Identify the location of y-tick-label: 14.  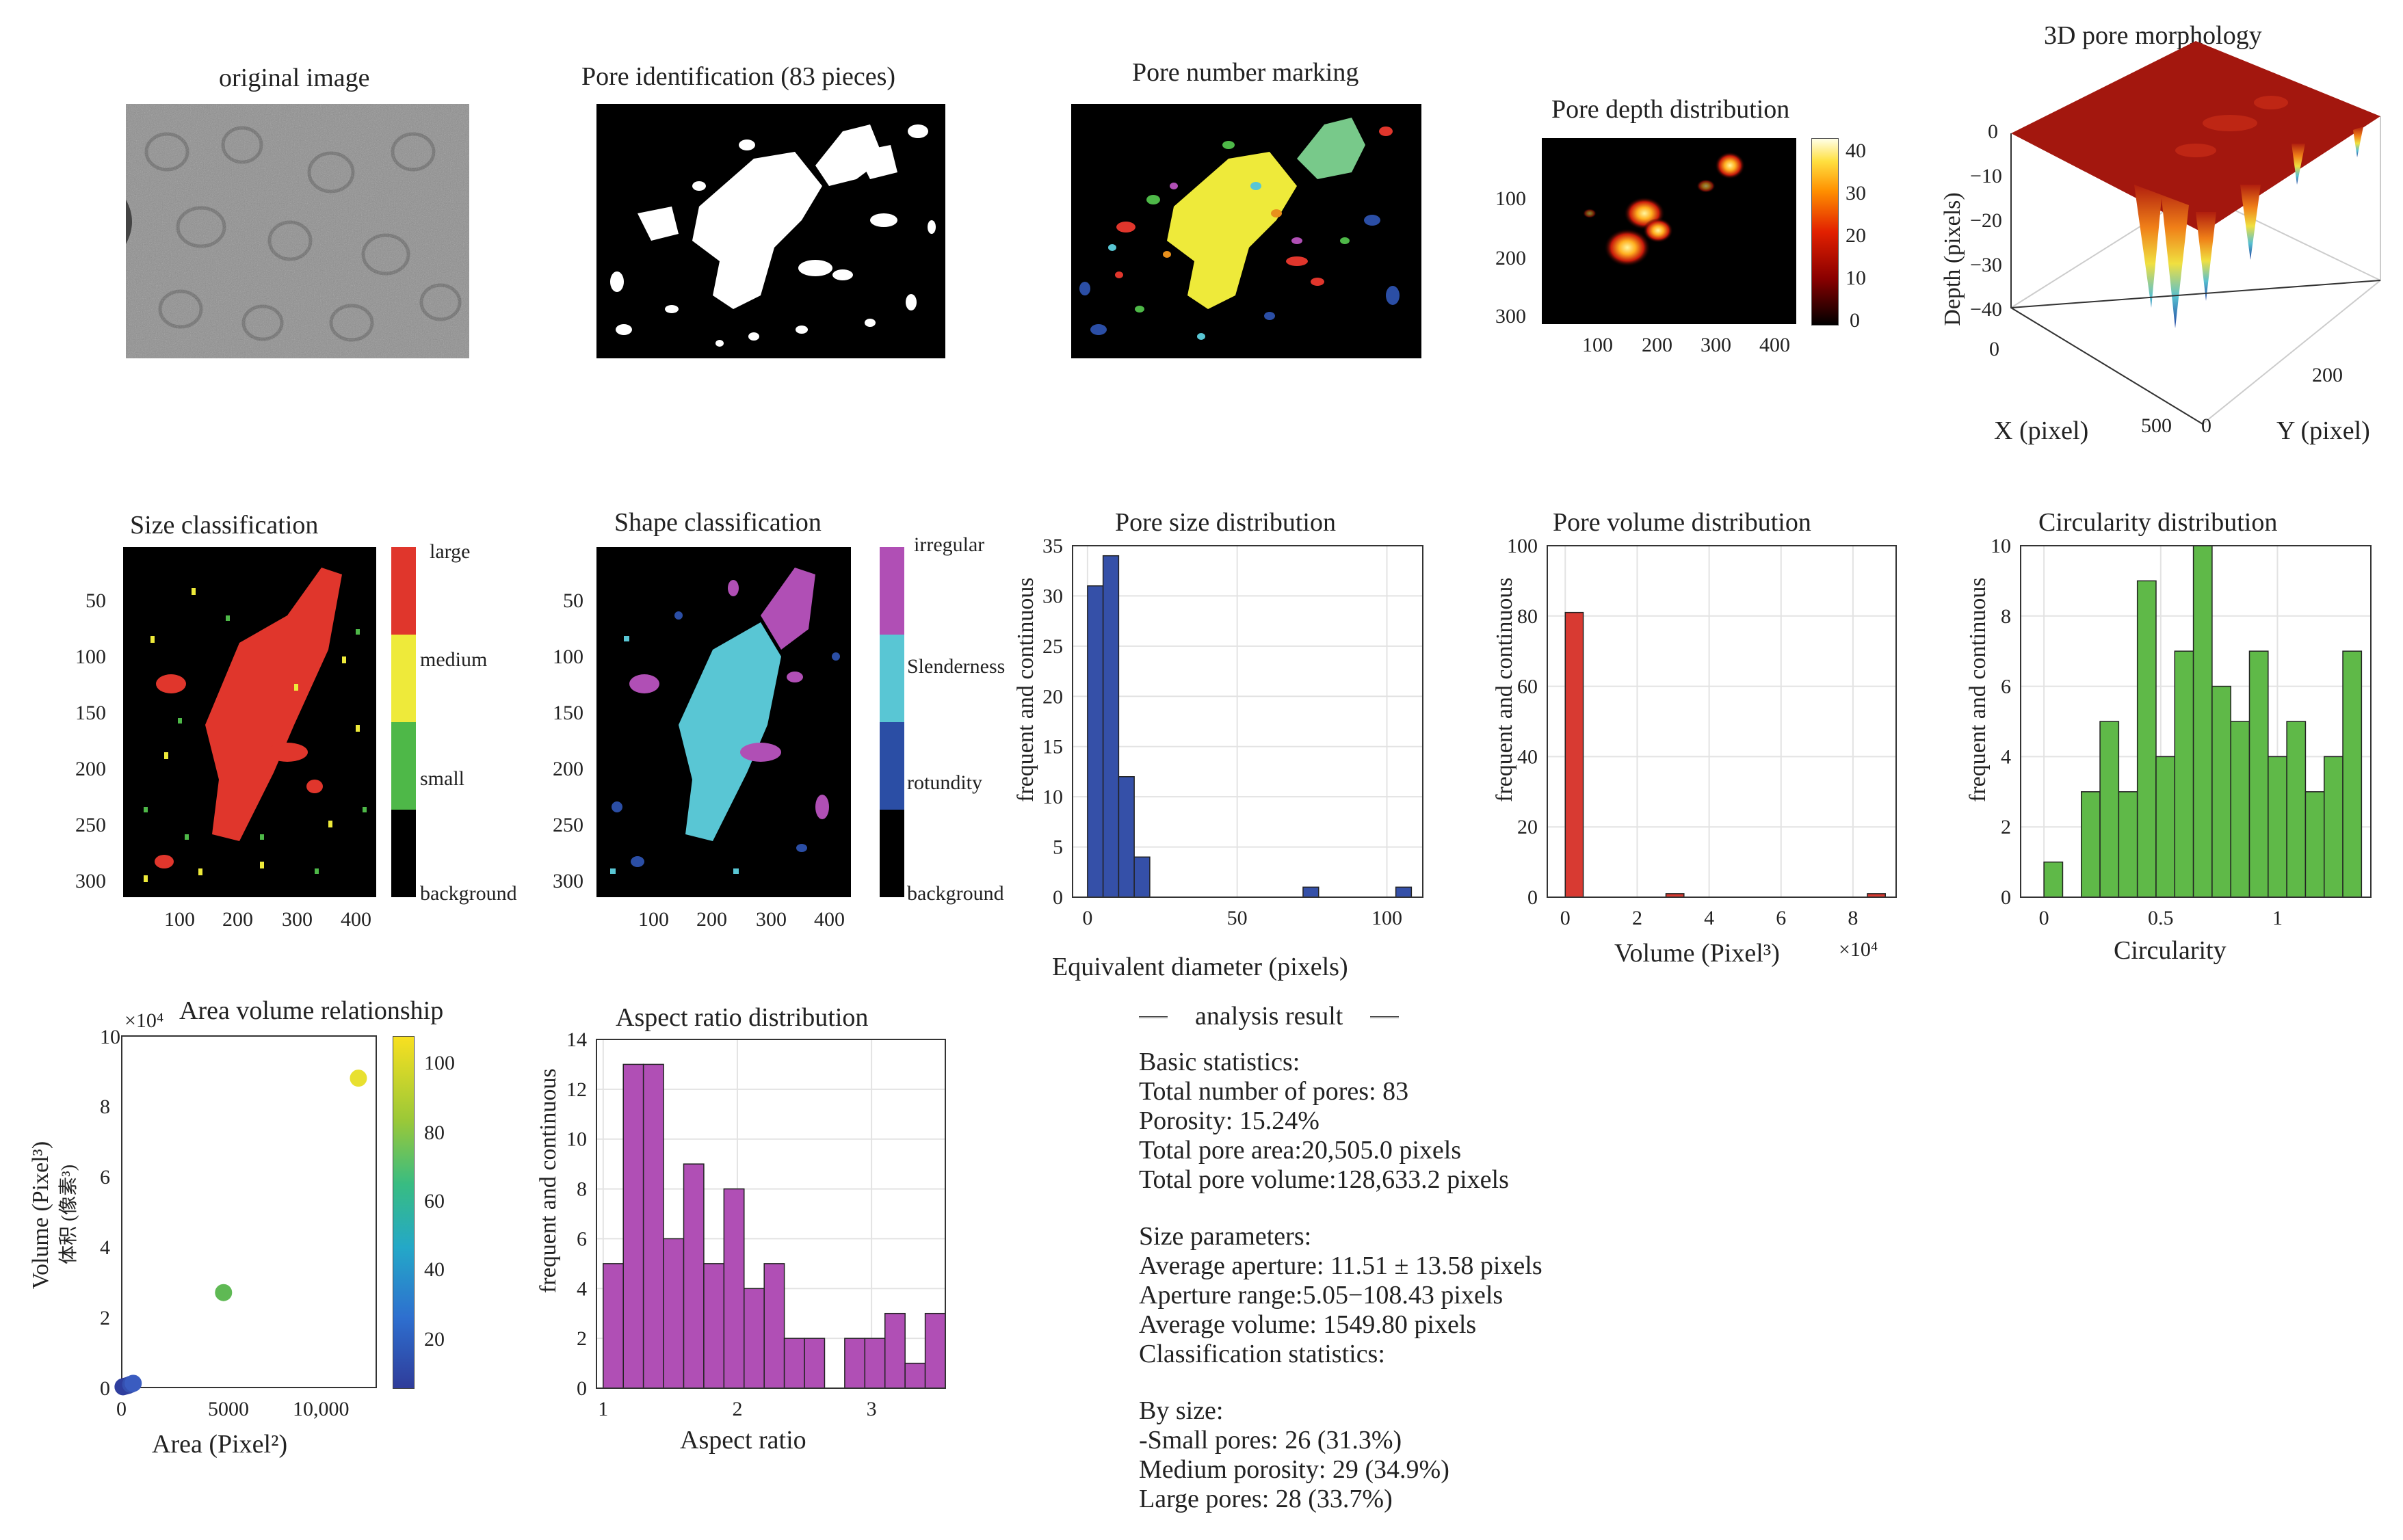
(576, 1039).